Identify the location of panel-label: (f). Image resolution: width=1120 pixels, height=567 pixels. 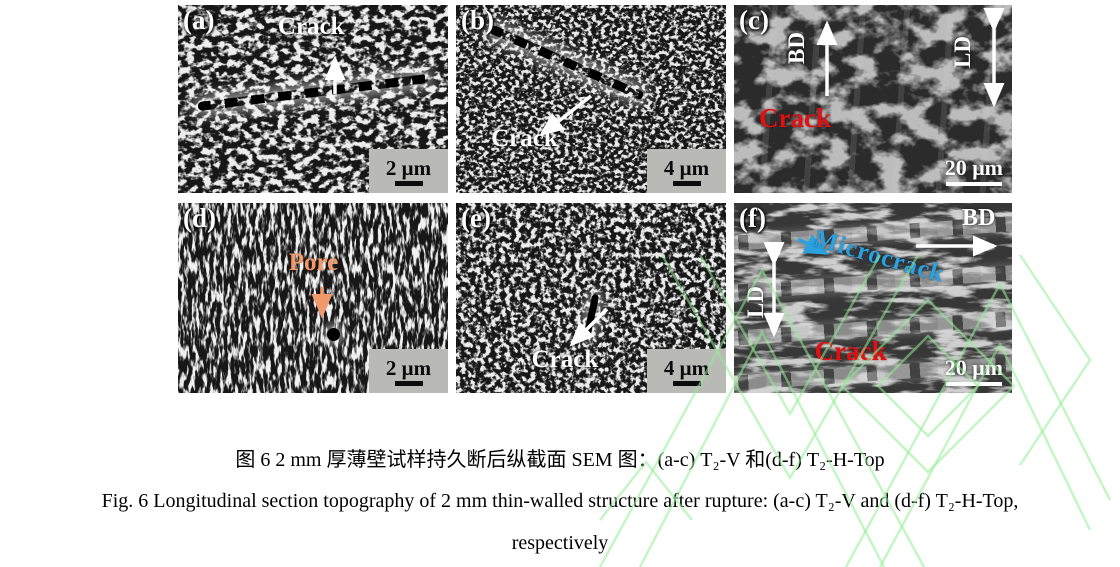
(752, 218).